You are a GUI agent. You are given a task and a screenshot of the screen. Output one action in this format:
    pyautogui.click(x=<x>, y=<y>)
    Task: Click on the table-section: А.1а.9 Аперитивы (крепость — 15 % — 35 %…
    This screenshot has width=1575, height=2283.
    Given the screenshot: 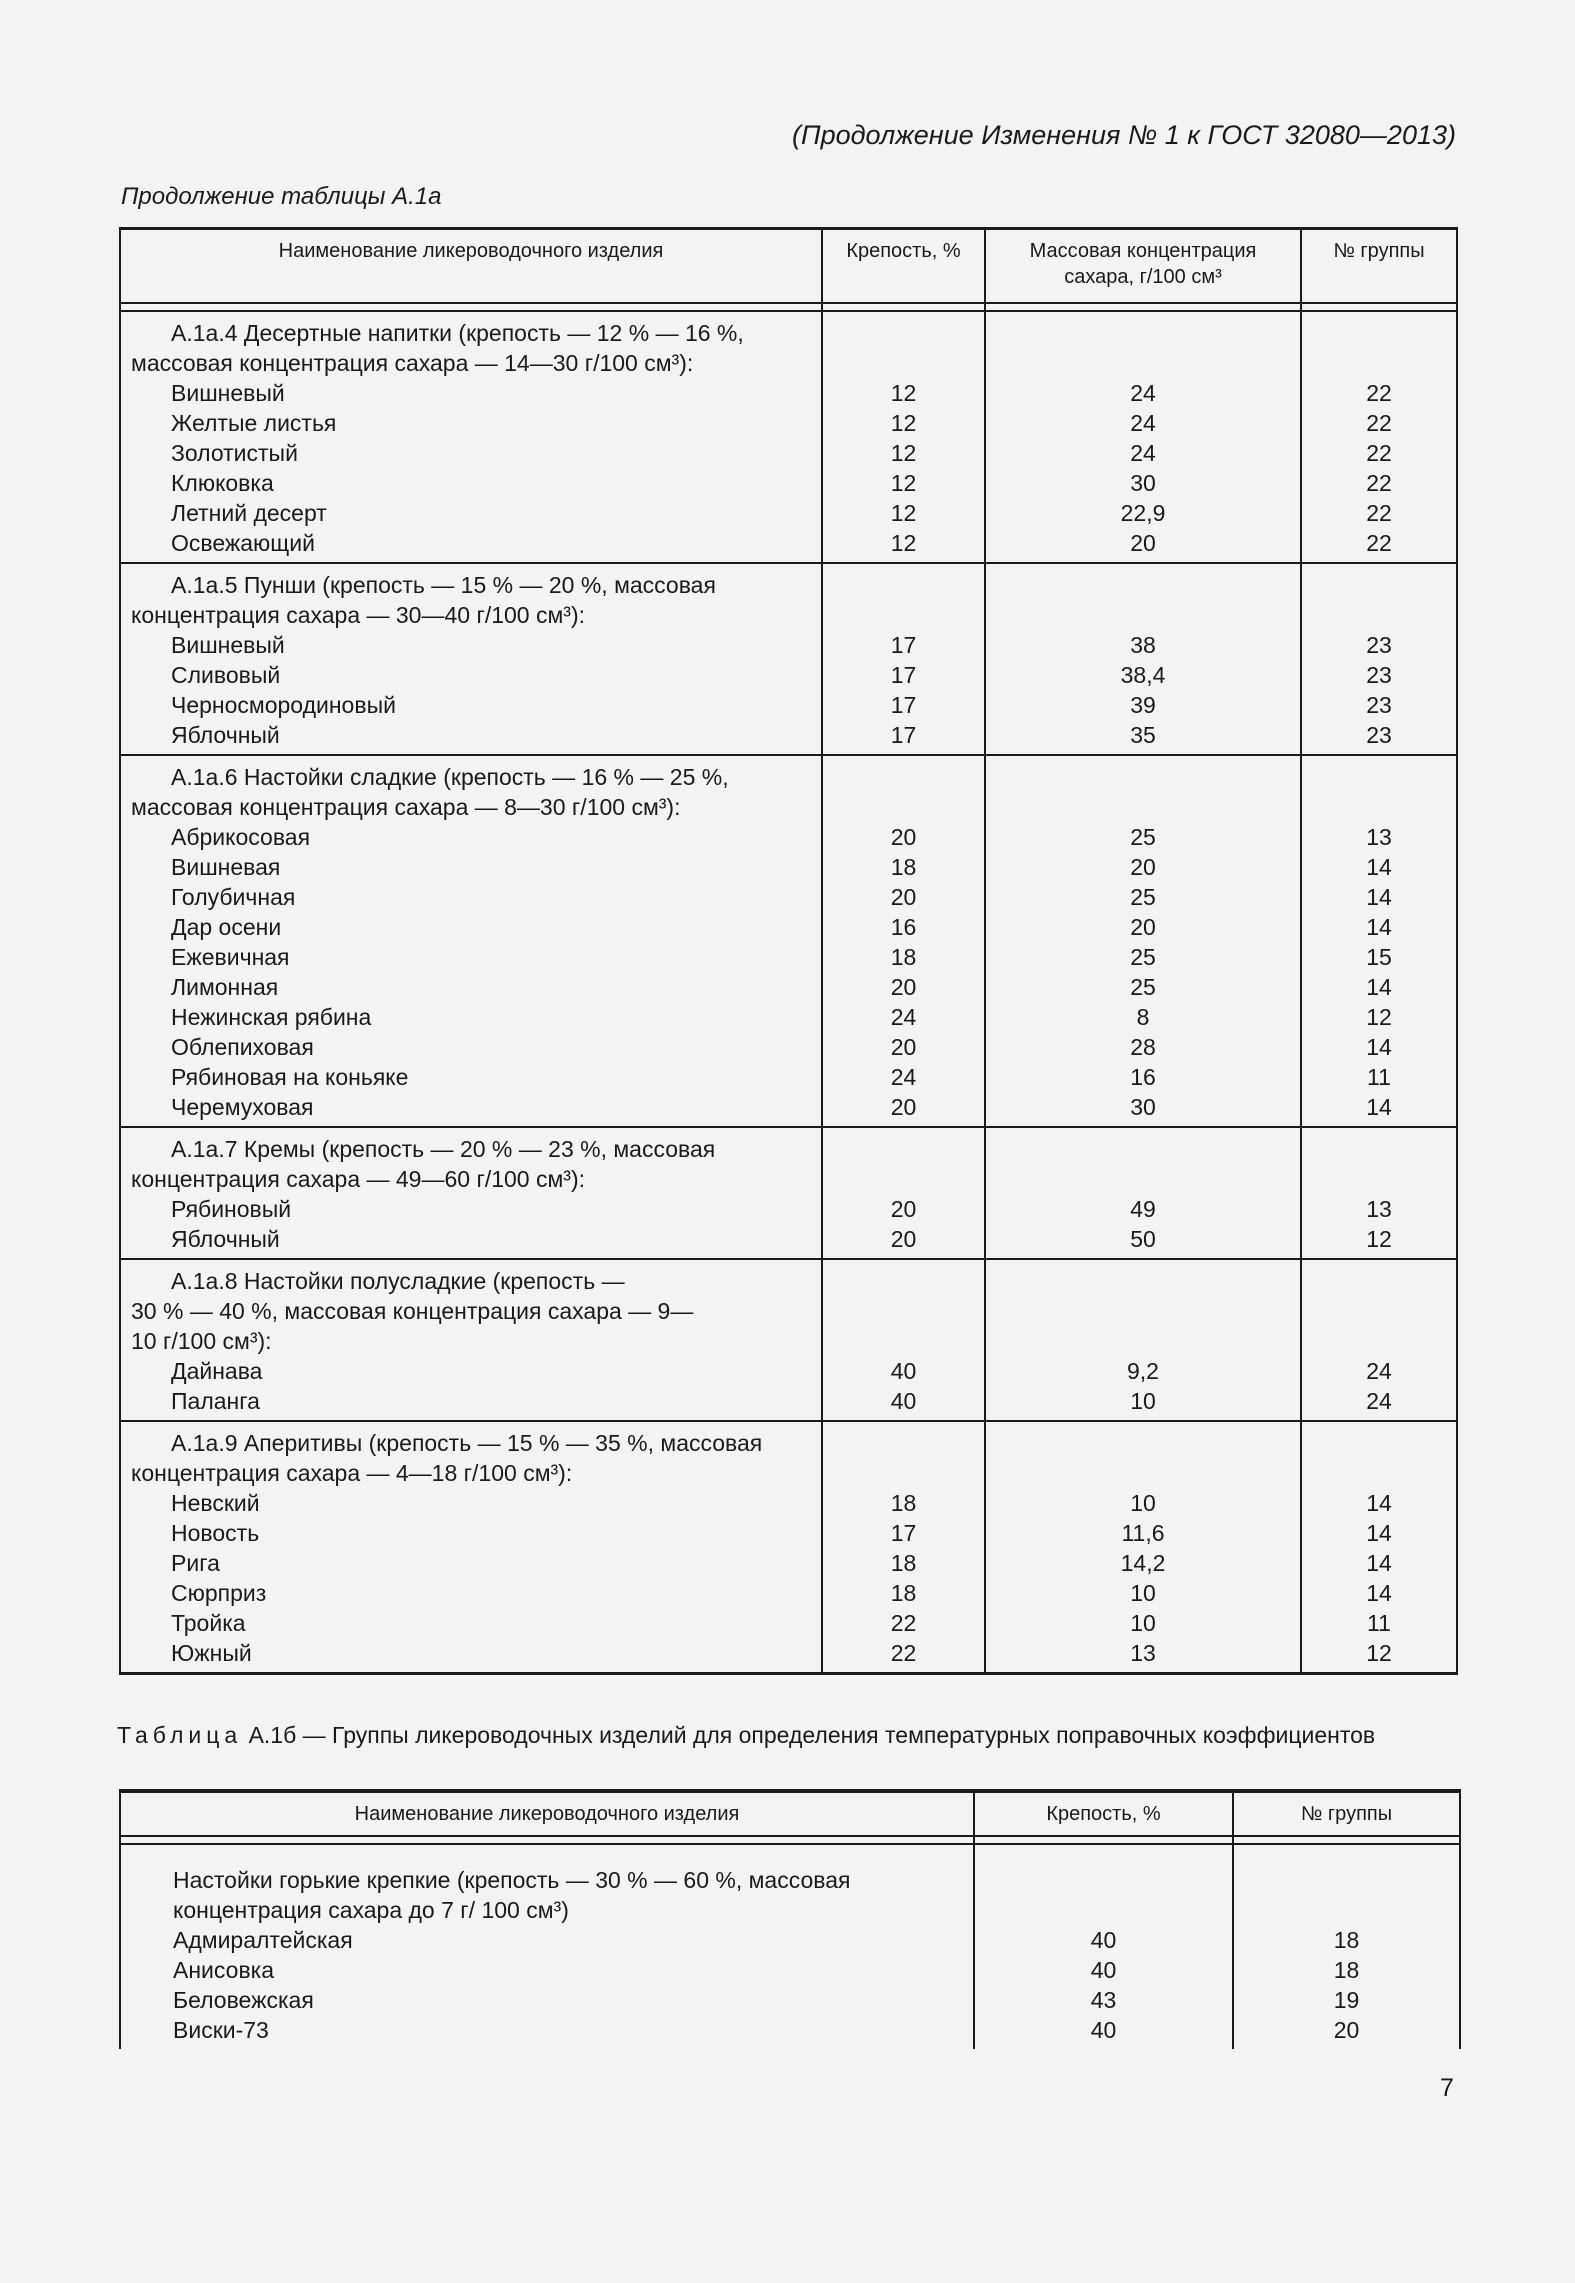 What is the action you would take?
    pyautogui.click(x=788, y=1547)
    